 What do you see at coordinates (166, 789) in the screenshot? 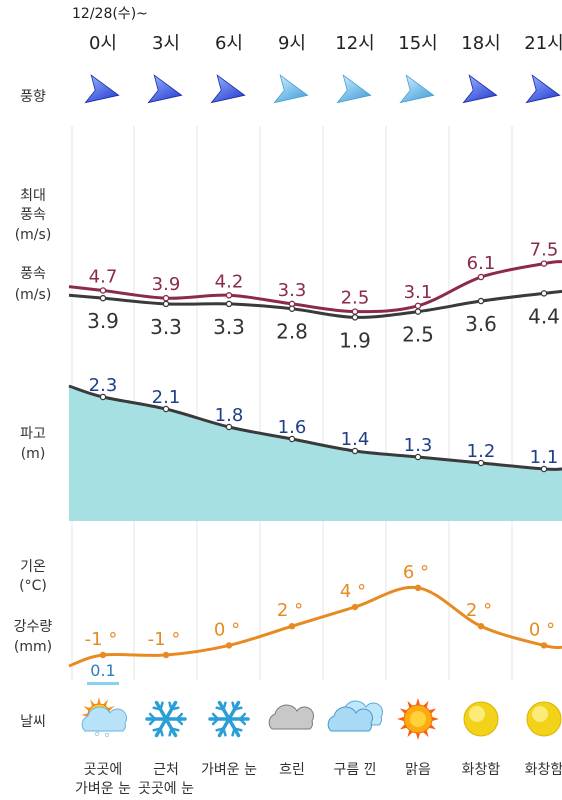
I see `weather-description: 곳곳에 눈` at bounding box center [166, 789].